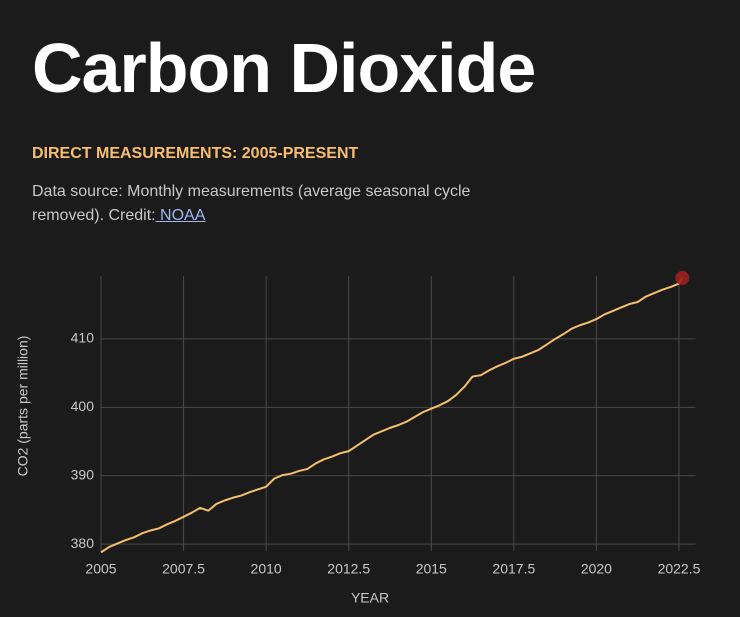  What do you see at coordinates (431, 569) in the screenshot?
I see `x-tick-label: 2015` at bounding box center [431, 569].